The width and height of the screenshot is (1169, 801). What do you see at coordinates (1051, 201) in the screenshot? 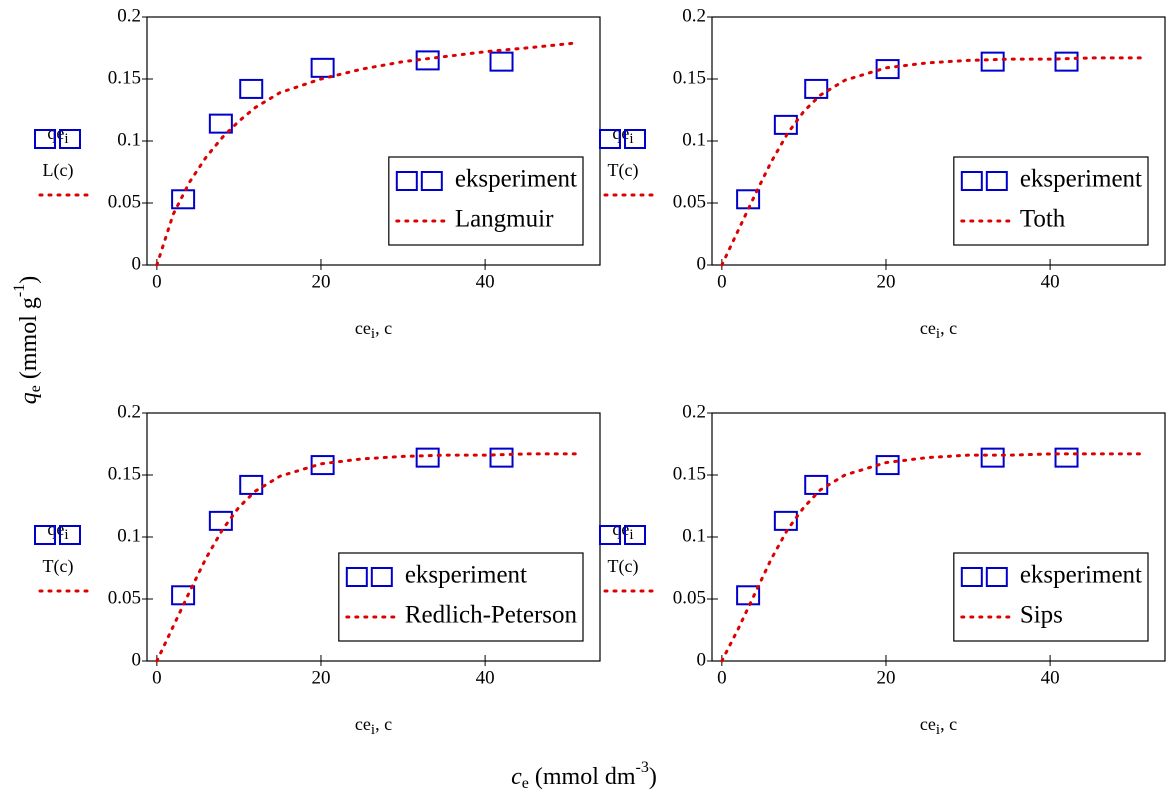
I see `legend: eksperiment Toth` at bounding box center [1051, 201].